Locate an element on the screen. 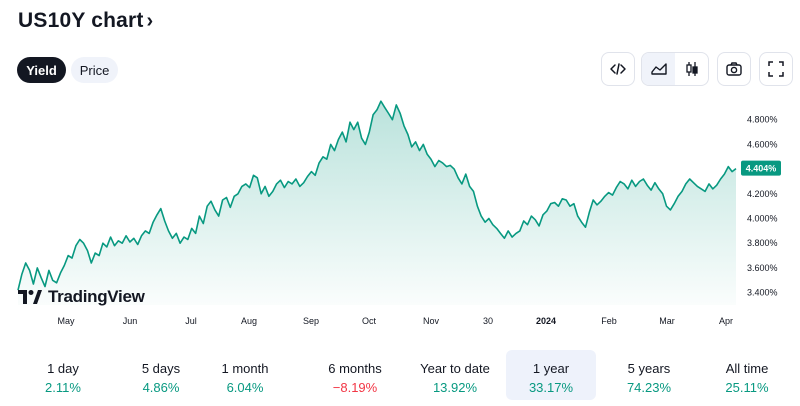 The height and width of the screenshot is (406, 800). tradingview-wordmark: TradingView is located at coordinates (96, 296).